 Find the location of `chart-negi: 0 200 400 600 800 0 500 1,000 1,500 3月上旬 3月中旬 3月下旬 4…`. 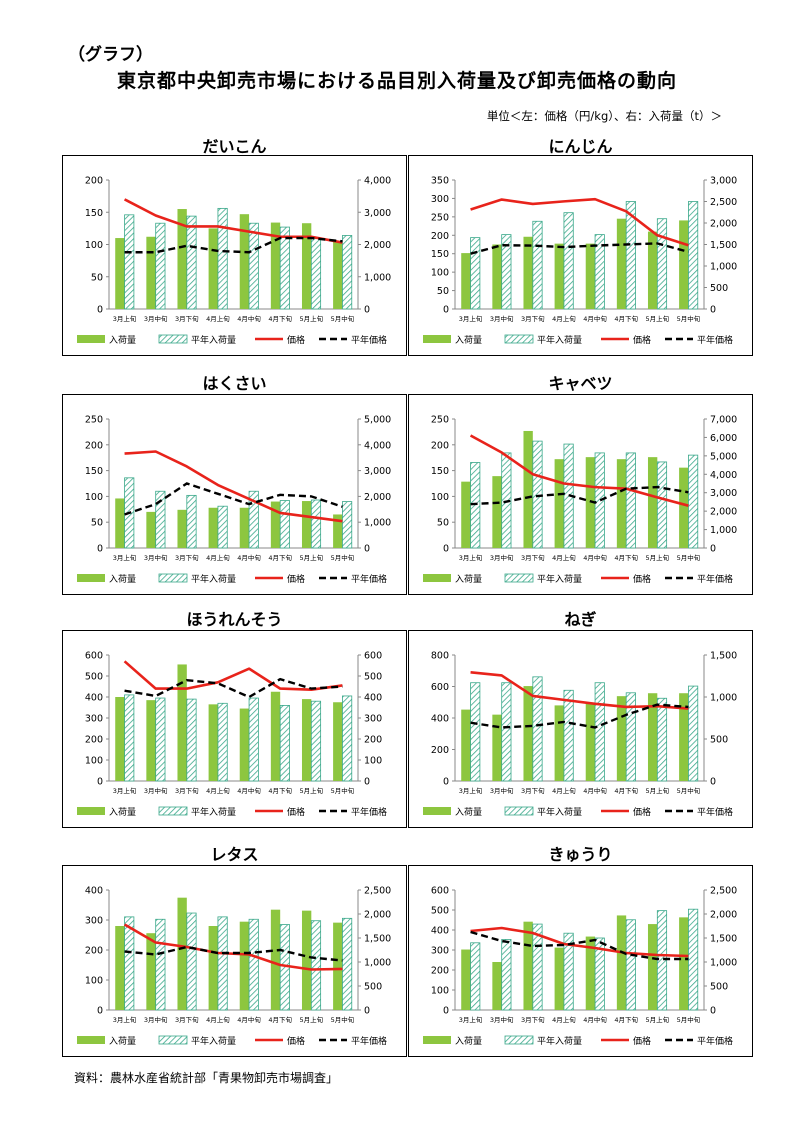

chart-negi: 0 200 400 600 800 0 500 1,000 1,500 3月上旬 3月中旬 3月下旬 4… is located at coordinates (580, 729).